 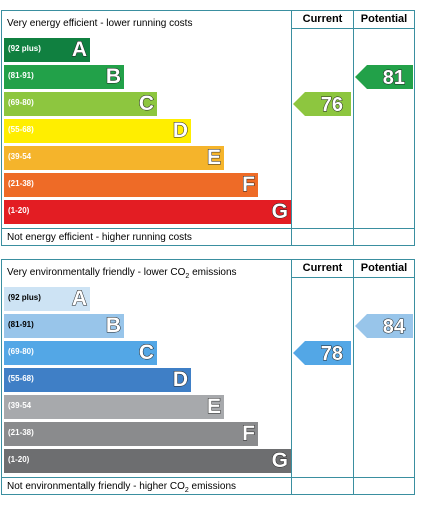 What do you see at coordinates (331, 105) in the screenshot?
I see `current-rating-value: 76` at bounding box center [331, 105].